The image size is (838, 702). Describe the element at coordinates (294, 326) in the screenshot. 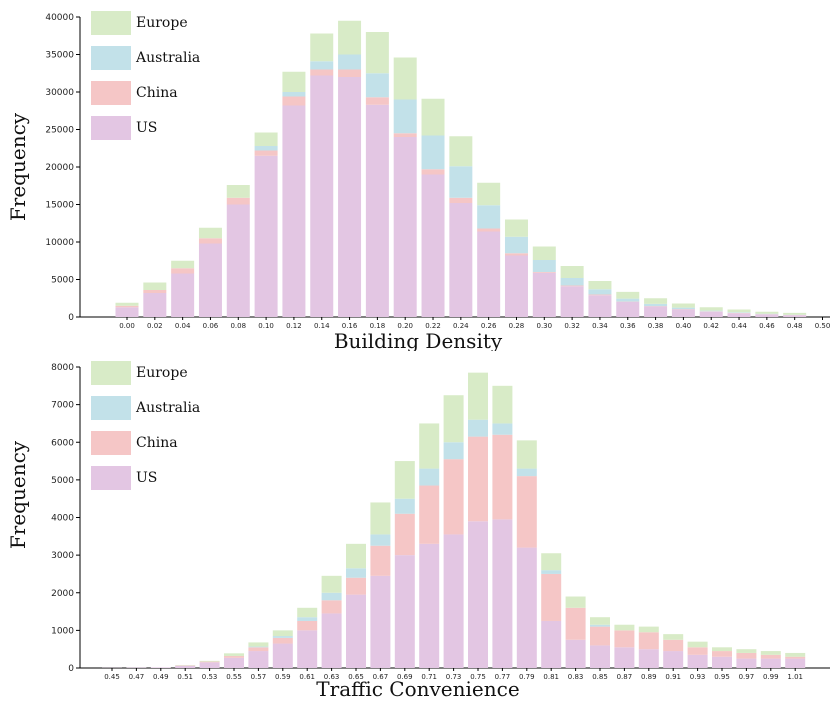

I see `chart0-xtick-label: 0.12` at that location.